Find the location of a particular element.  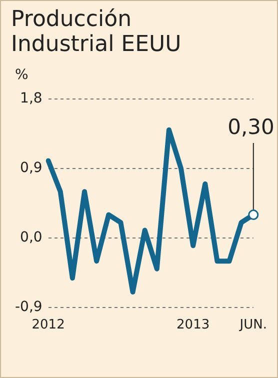

x-tick-label: JUN. is located at coordinates (253, 325).